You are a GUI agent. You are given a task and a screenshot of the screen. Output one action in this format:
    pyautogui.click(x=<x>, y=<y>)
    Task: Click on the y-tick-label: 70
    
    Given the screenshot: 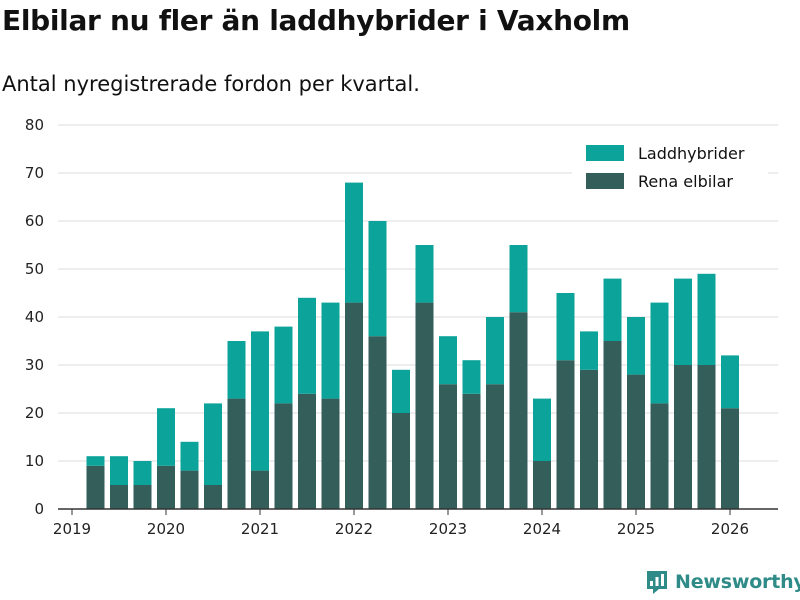 What is the action you would take?
    pyautogui.click(x=34, y=173)
    